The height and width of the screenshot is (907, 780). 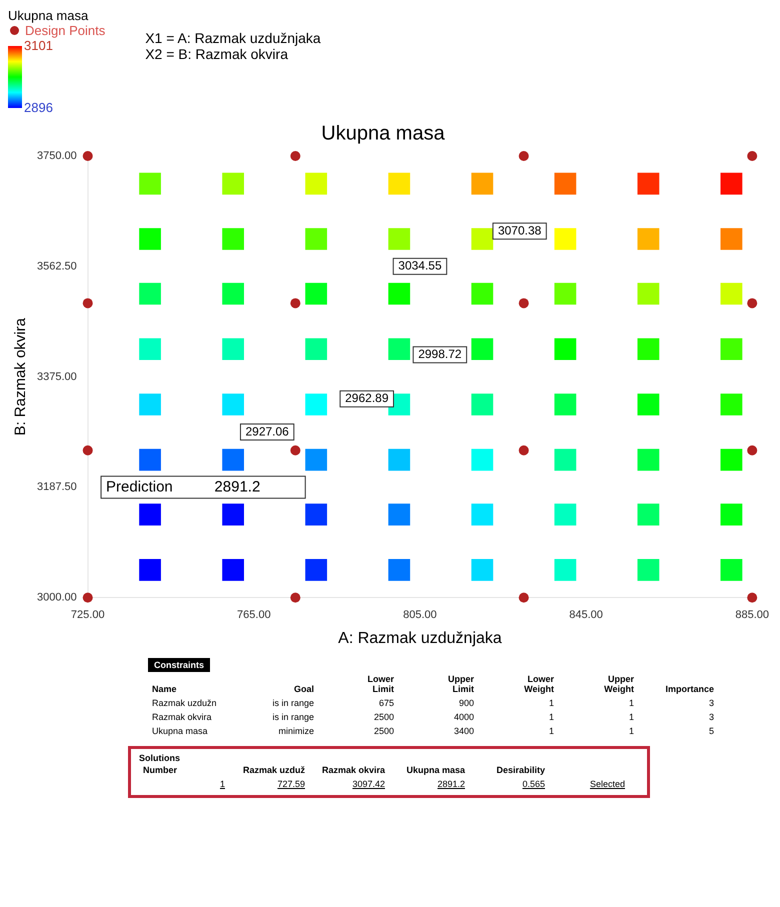 What do you see at coordinates (21, 376) in the screenshot?
I see `y-axis-title: B: Razmak okvira` at bounding box center [21, 376].